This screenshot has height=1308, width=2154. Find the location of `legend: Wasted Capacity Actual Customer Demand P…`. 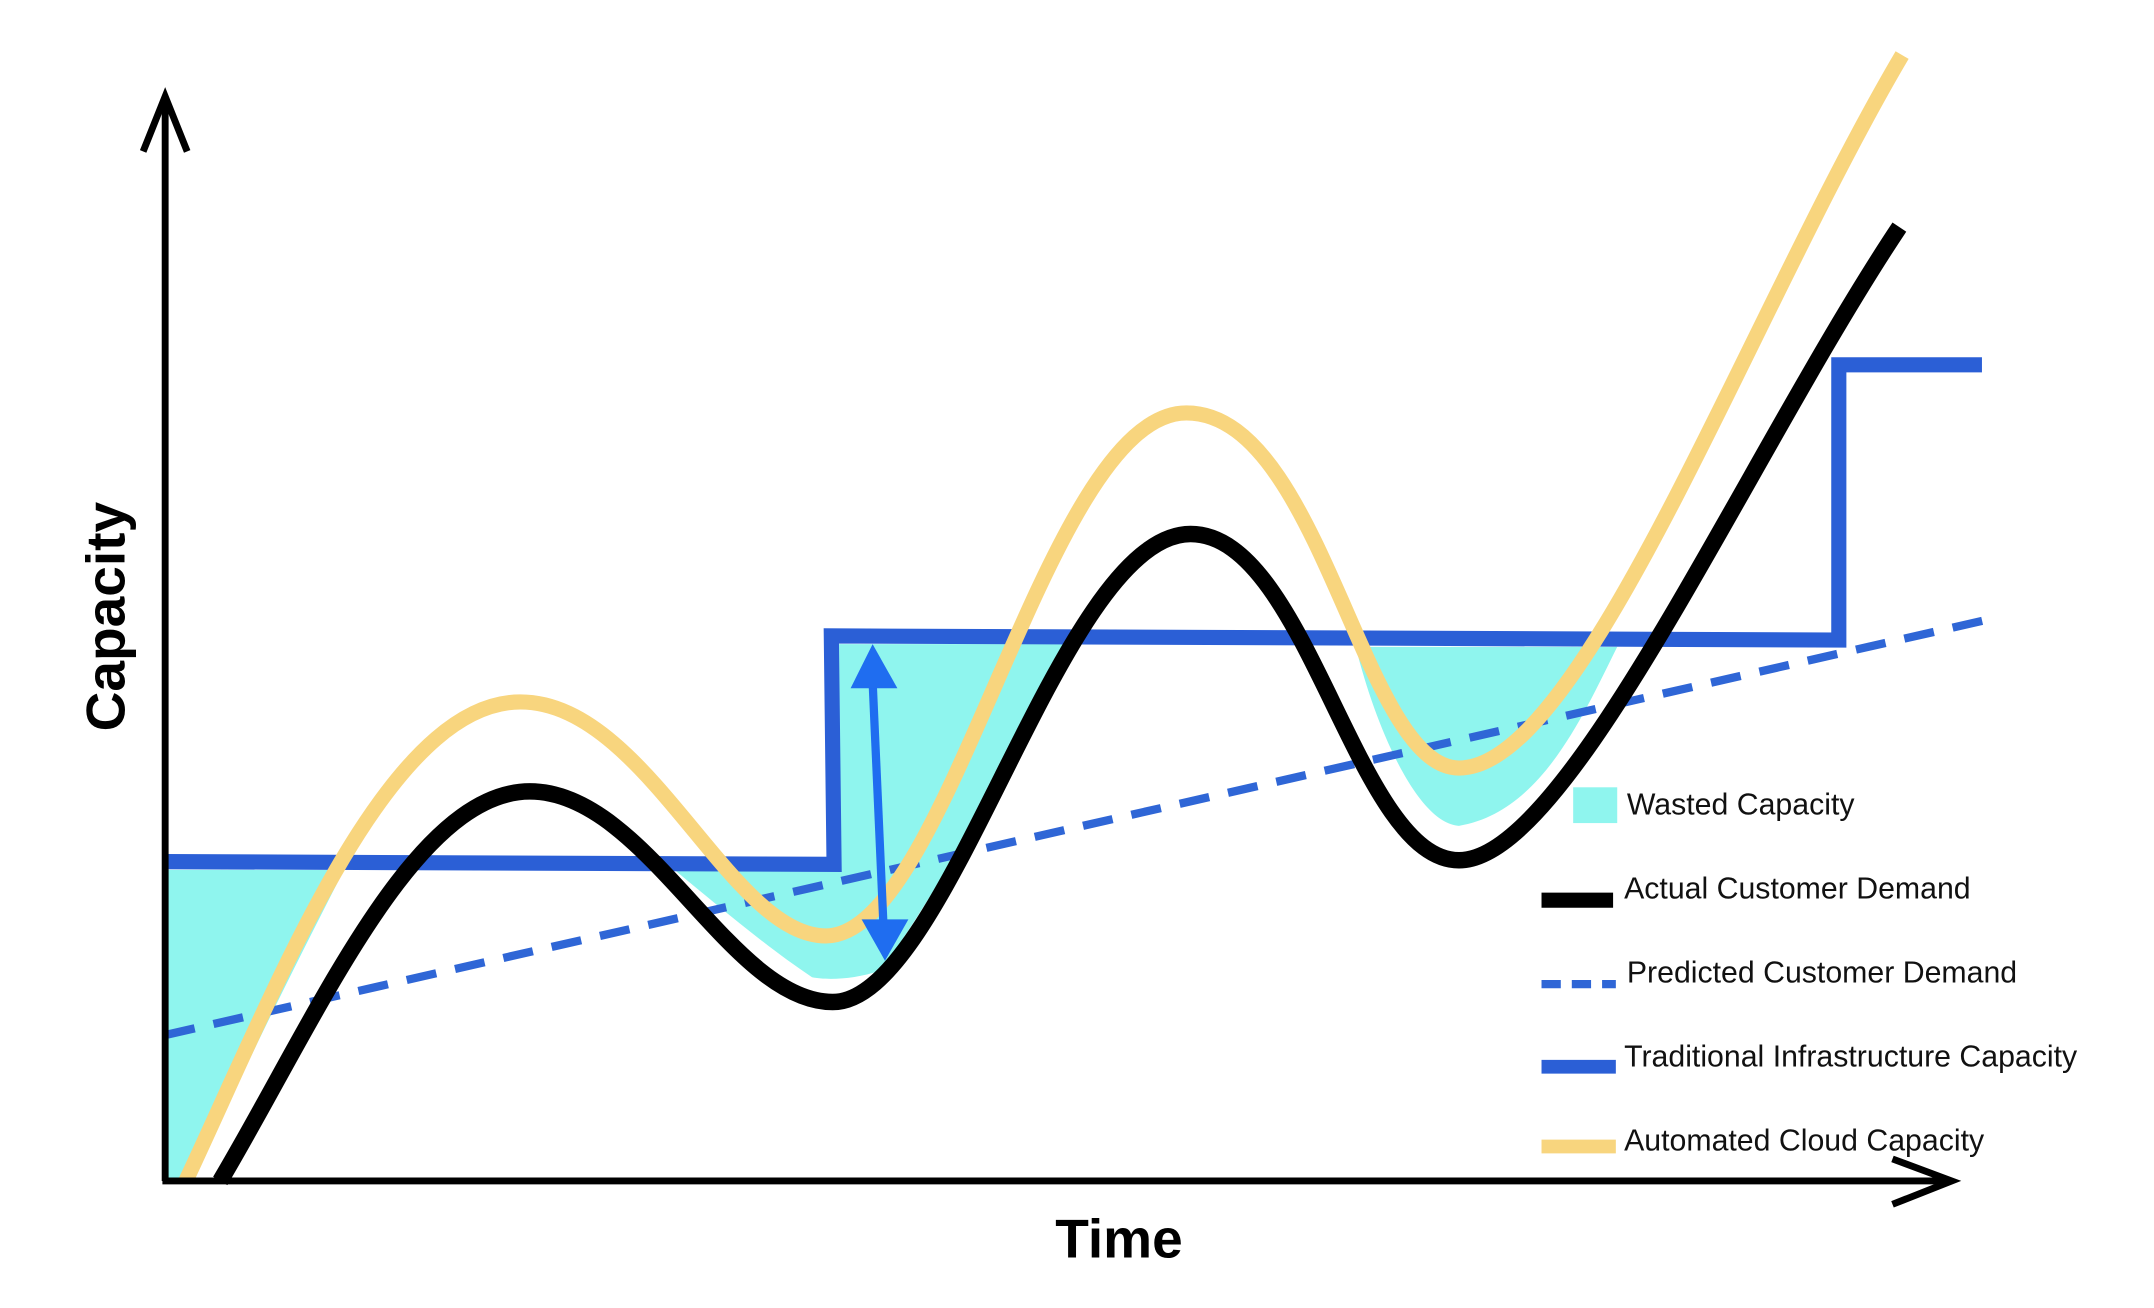

legend: Wasted Capacity Actual Customer Demand P… is located at coordinates (1809, 972).